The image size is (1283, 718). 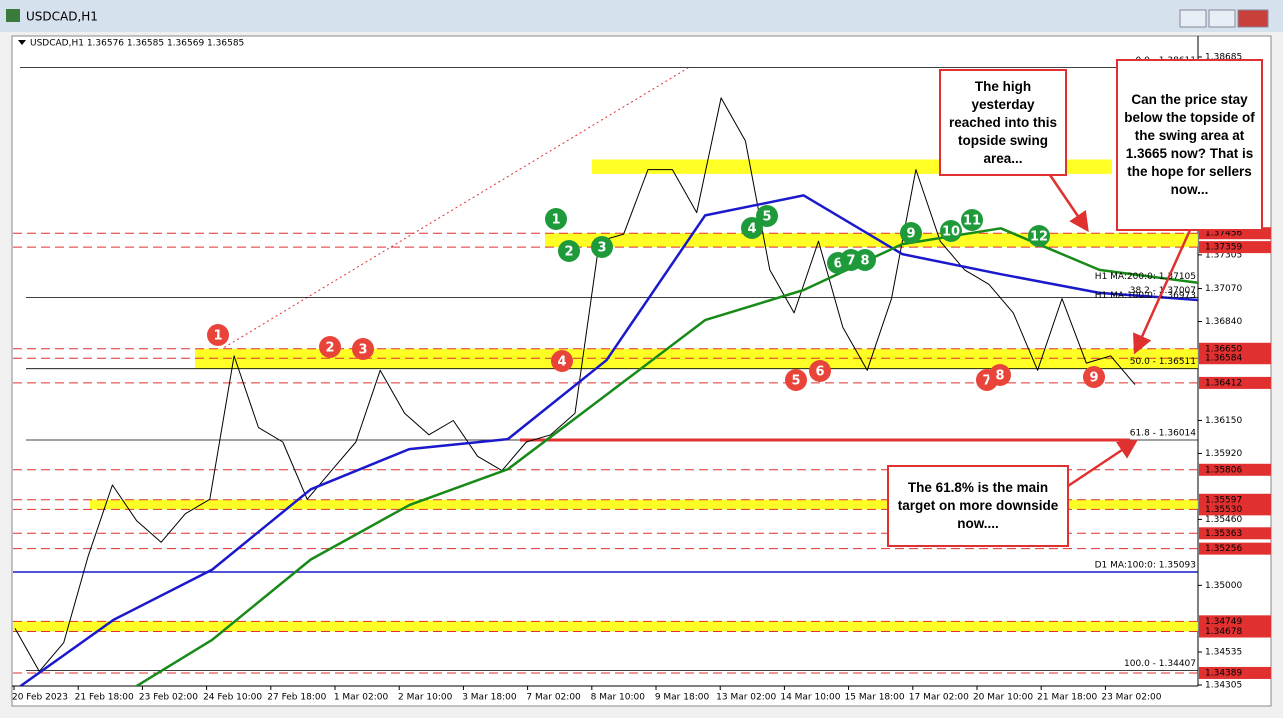 I want to click on fib-label: 61.8 - 1.36014, so click(x=1163, y=433).